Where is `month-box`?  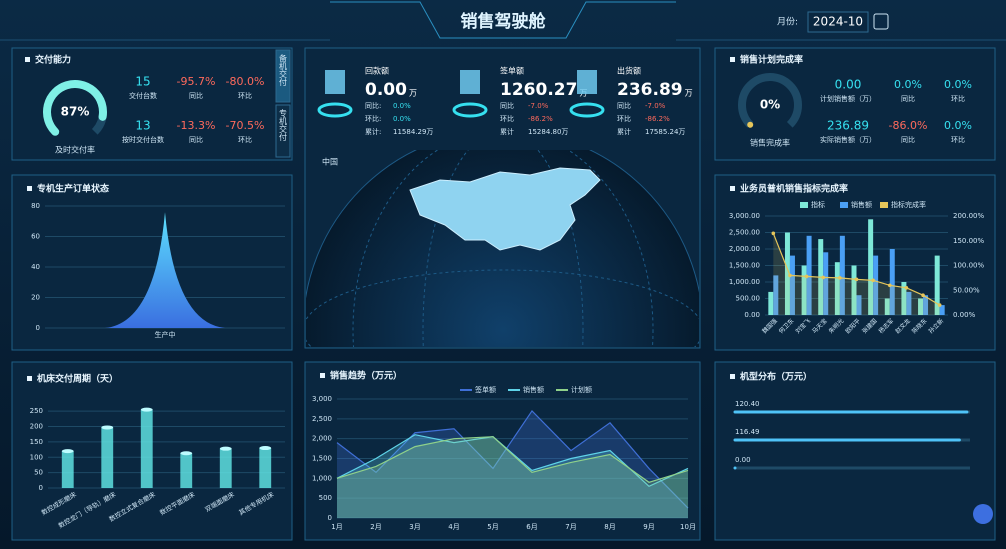 month-box is located at coordinates (838, 22).